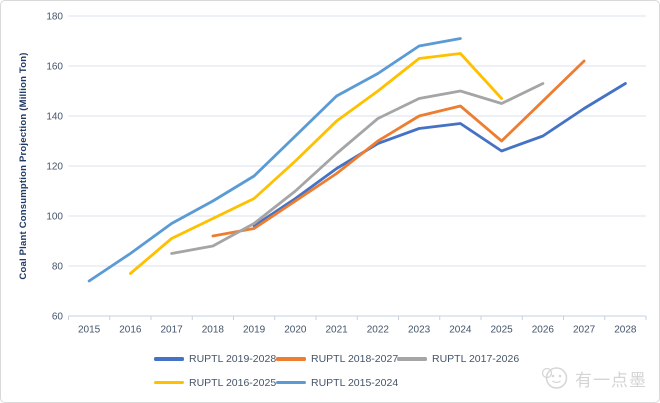 This screenshot has width=660, height=403. What do you see at coordinates (611, 380) in the screenshot?
I see `watermark-text: 有一点墨` at bounding box center [611, 380].